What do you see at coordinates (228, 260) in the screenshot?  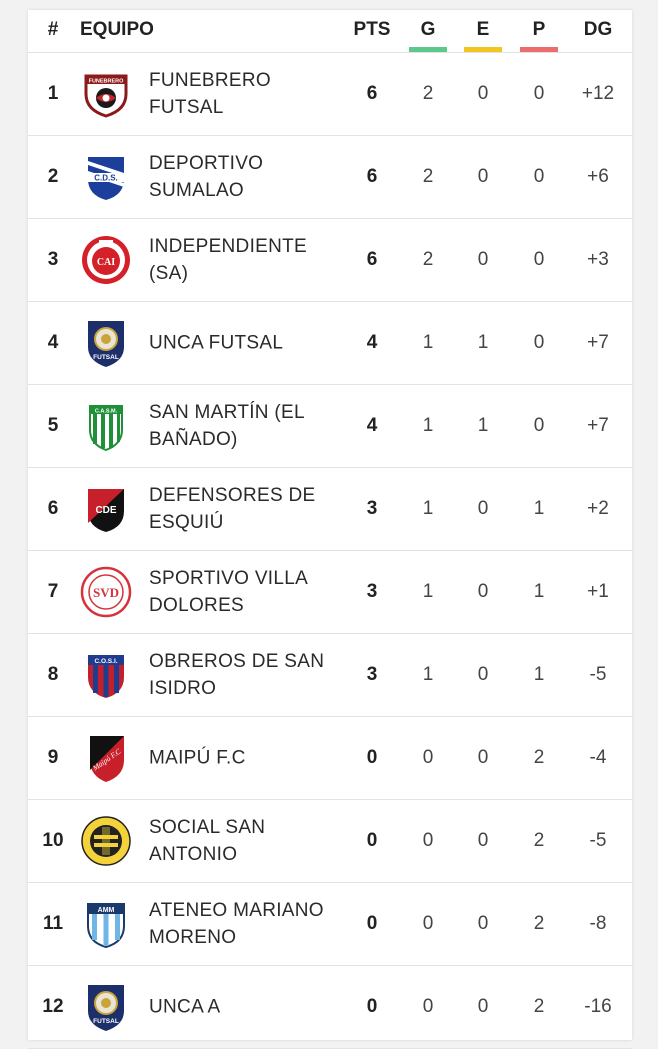 I see `team-name: INDEPENDIENTE (SA)` at bounding box center [228, 260].